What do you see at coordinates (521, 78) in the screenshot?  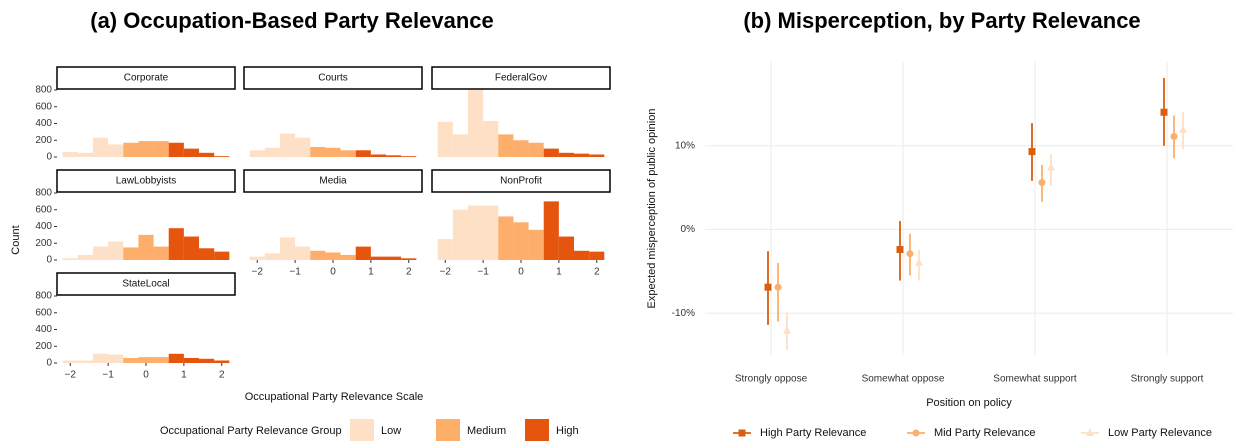 I see `facet-label: FederalGov` at bounding box center [521, 78].